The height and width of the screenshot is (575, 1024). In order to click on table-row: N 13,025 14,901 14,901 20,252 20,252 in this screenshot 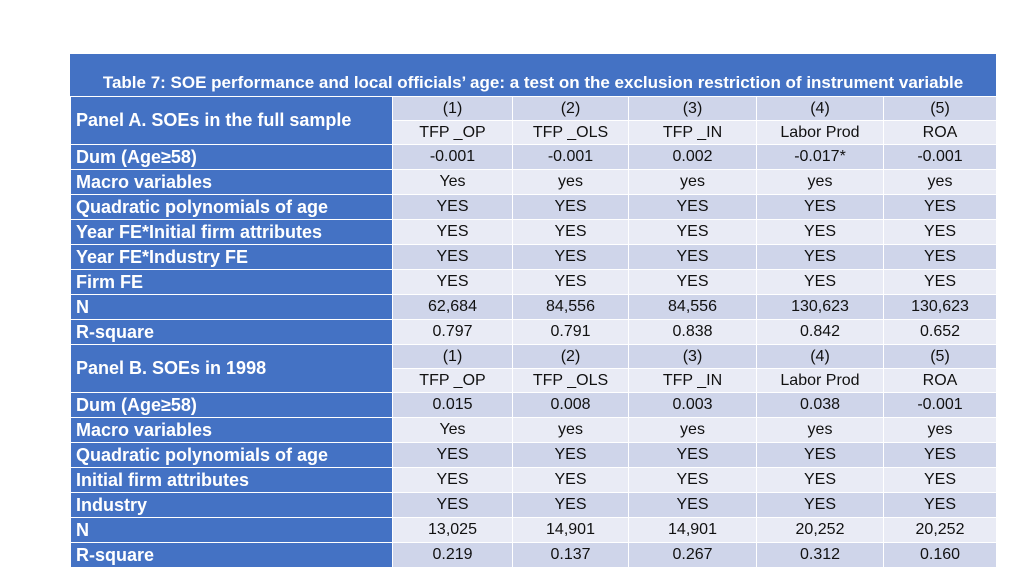, I will do `click(533, 530)`.